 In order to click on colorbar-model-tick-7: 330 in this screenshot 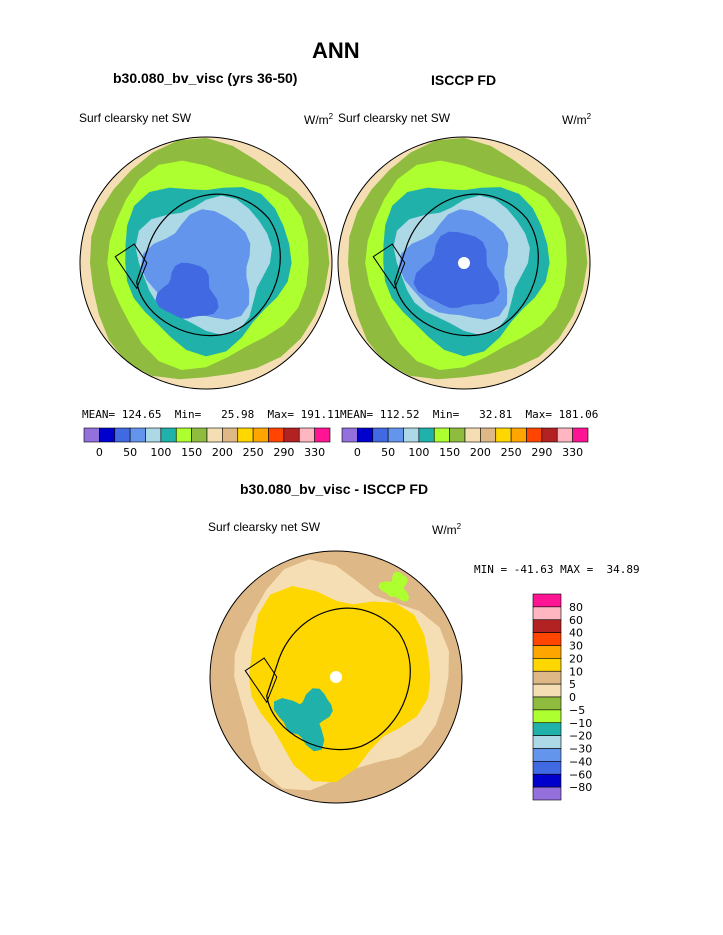, I will do `click(314, 452)`.